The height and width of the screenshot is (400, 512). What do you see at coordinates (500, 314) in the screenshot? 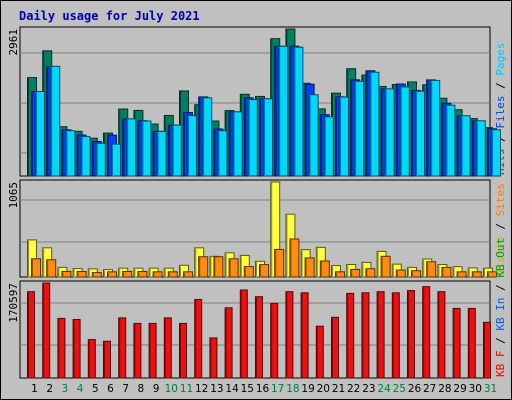
I see `legend-entry: KB In` at bounding box center [500, 314].